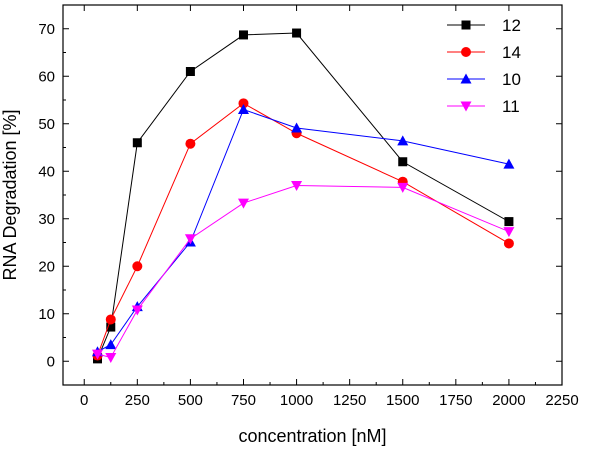 The height and width of the screenshot is (451, 605). Describe the element at coordinates (46, 219) in the screenshot. I see `y-tick-label: 30` at that location.